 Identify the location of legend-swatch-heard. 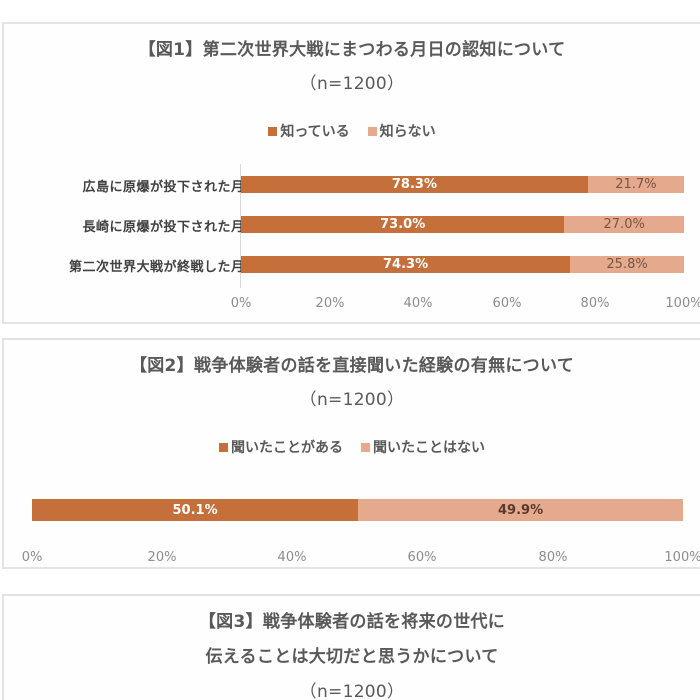
(223, 447).